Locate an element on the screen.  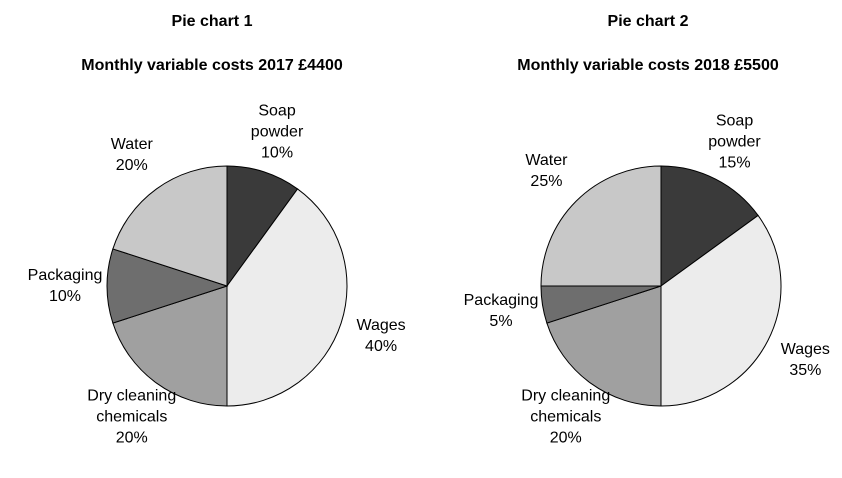
slice-label: Water 20% is located at coordinates (132, 155).